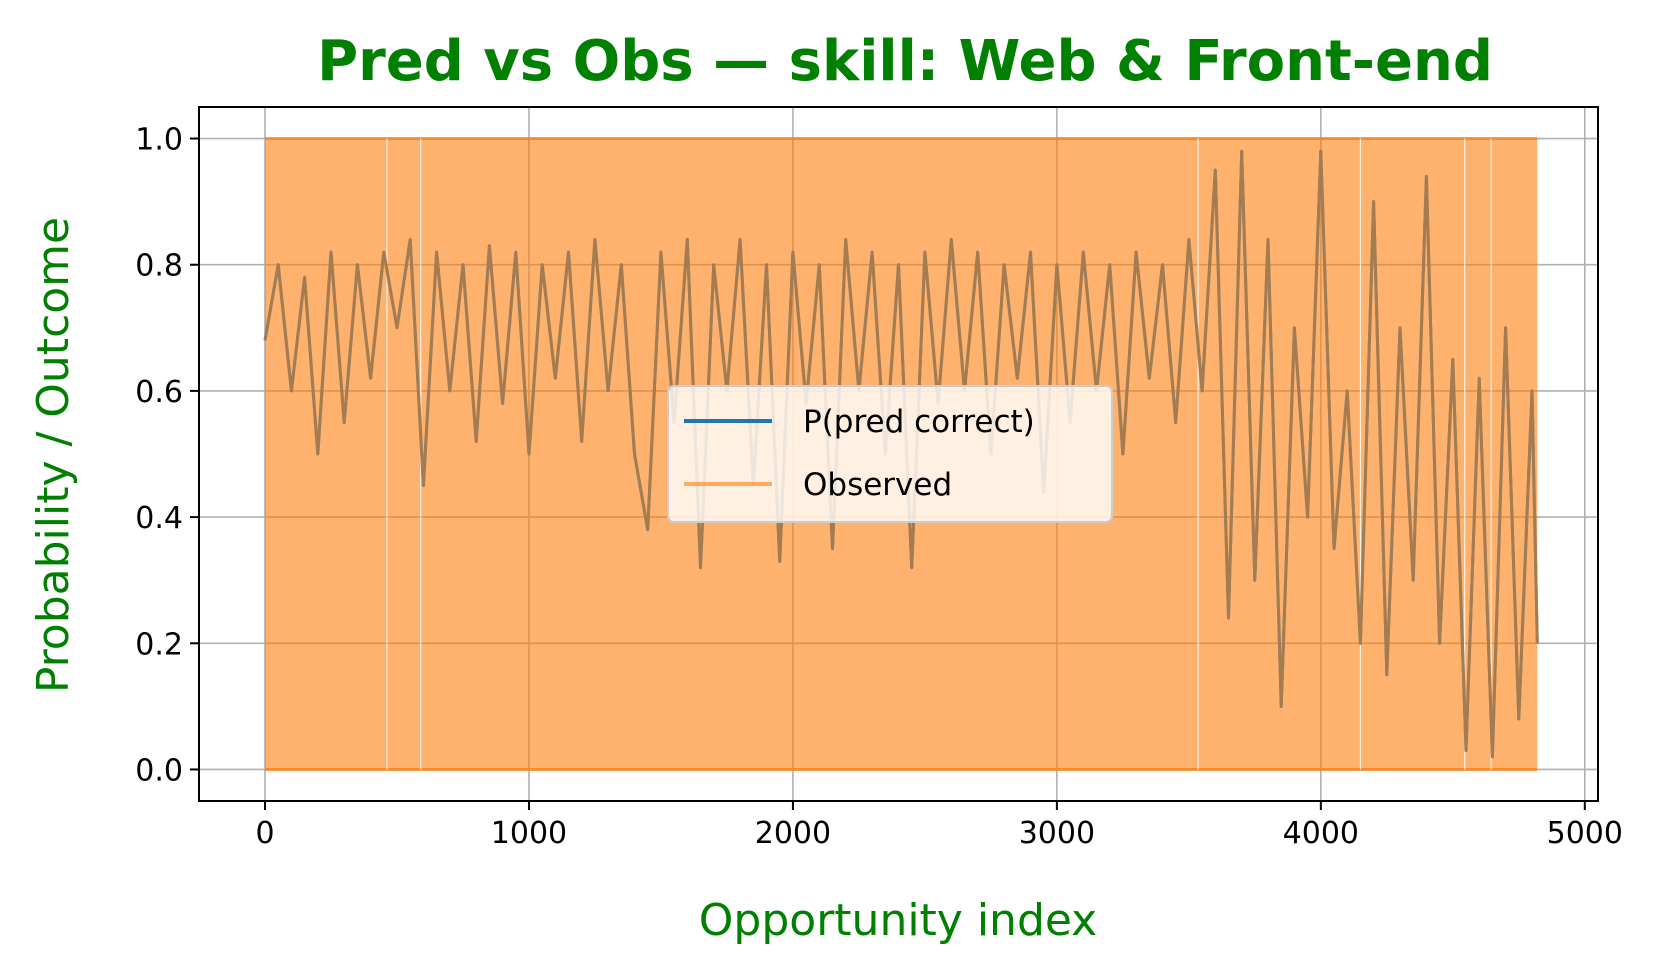 Image resolution: width=1663 pixels, height=978 pixels. Describe the element at coordinates (1057, 833) in the screenshot. I see `x-tick-label: 3000` at that location.